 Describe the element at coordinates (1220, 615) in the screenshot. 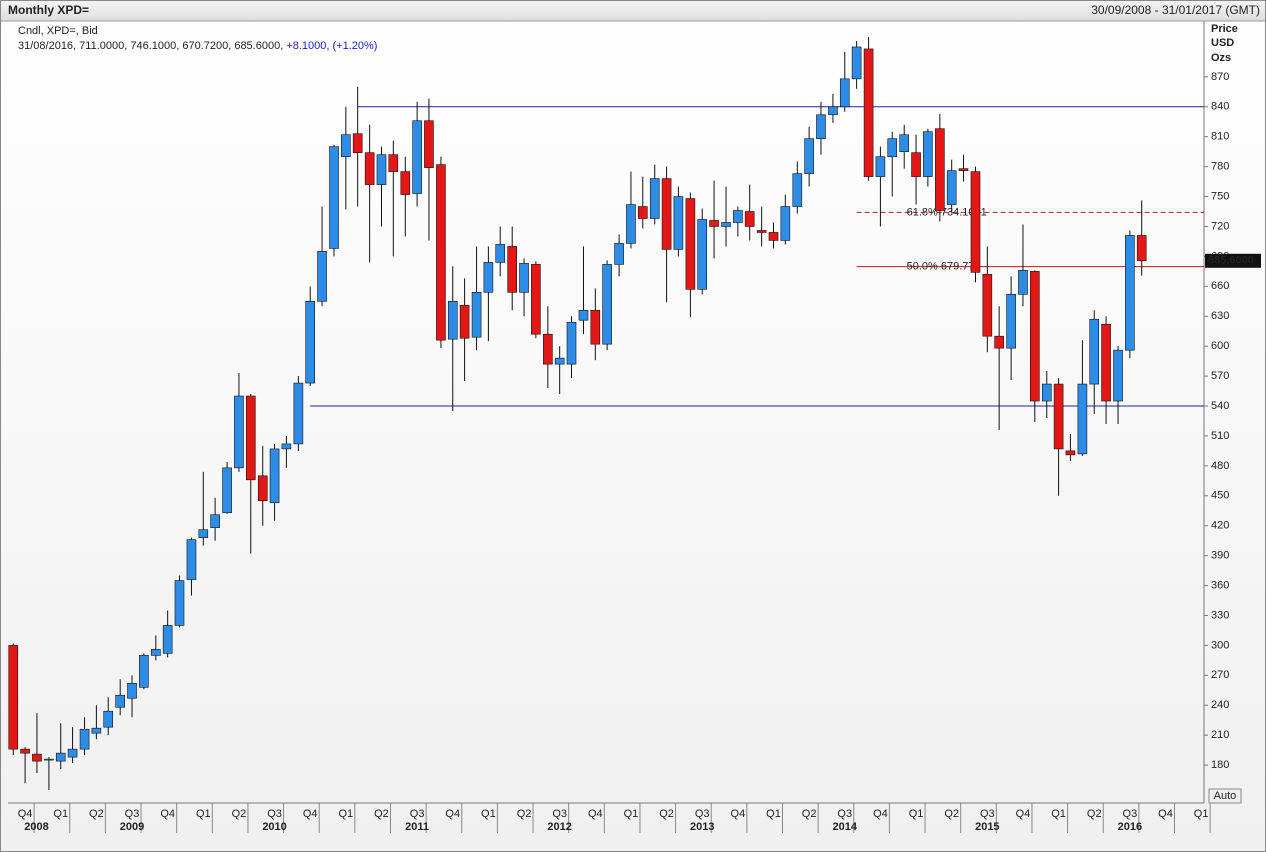

I see `y-tick-label: 330` at that location.